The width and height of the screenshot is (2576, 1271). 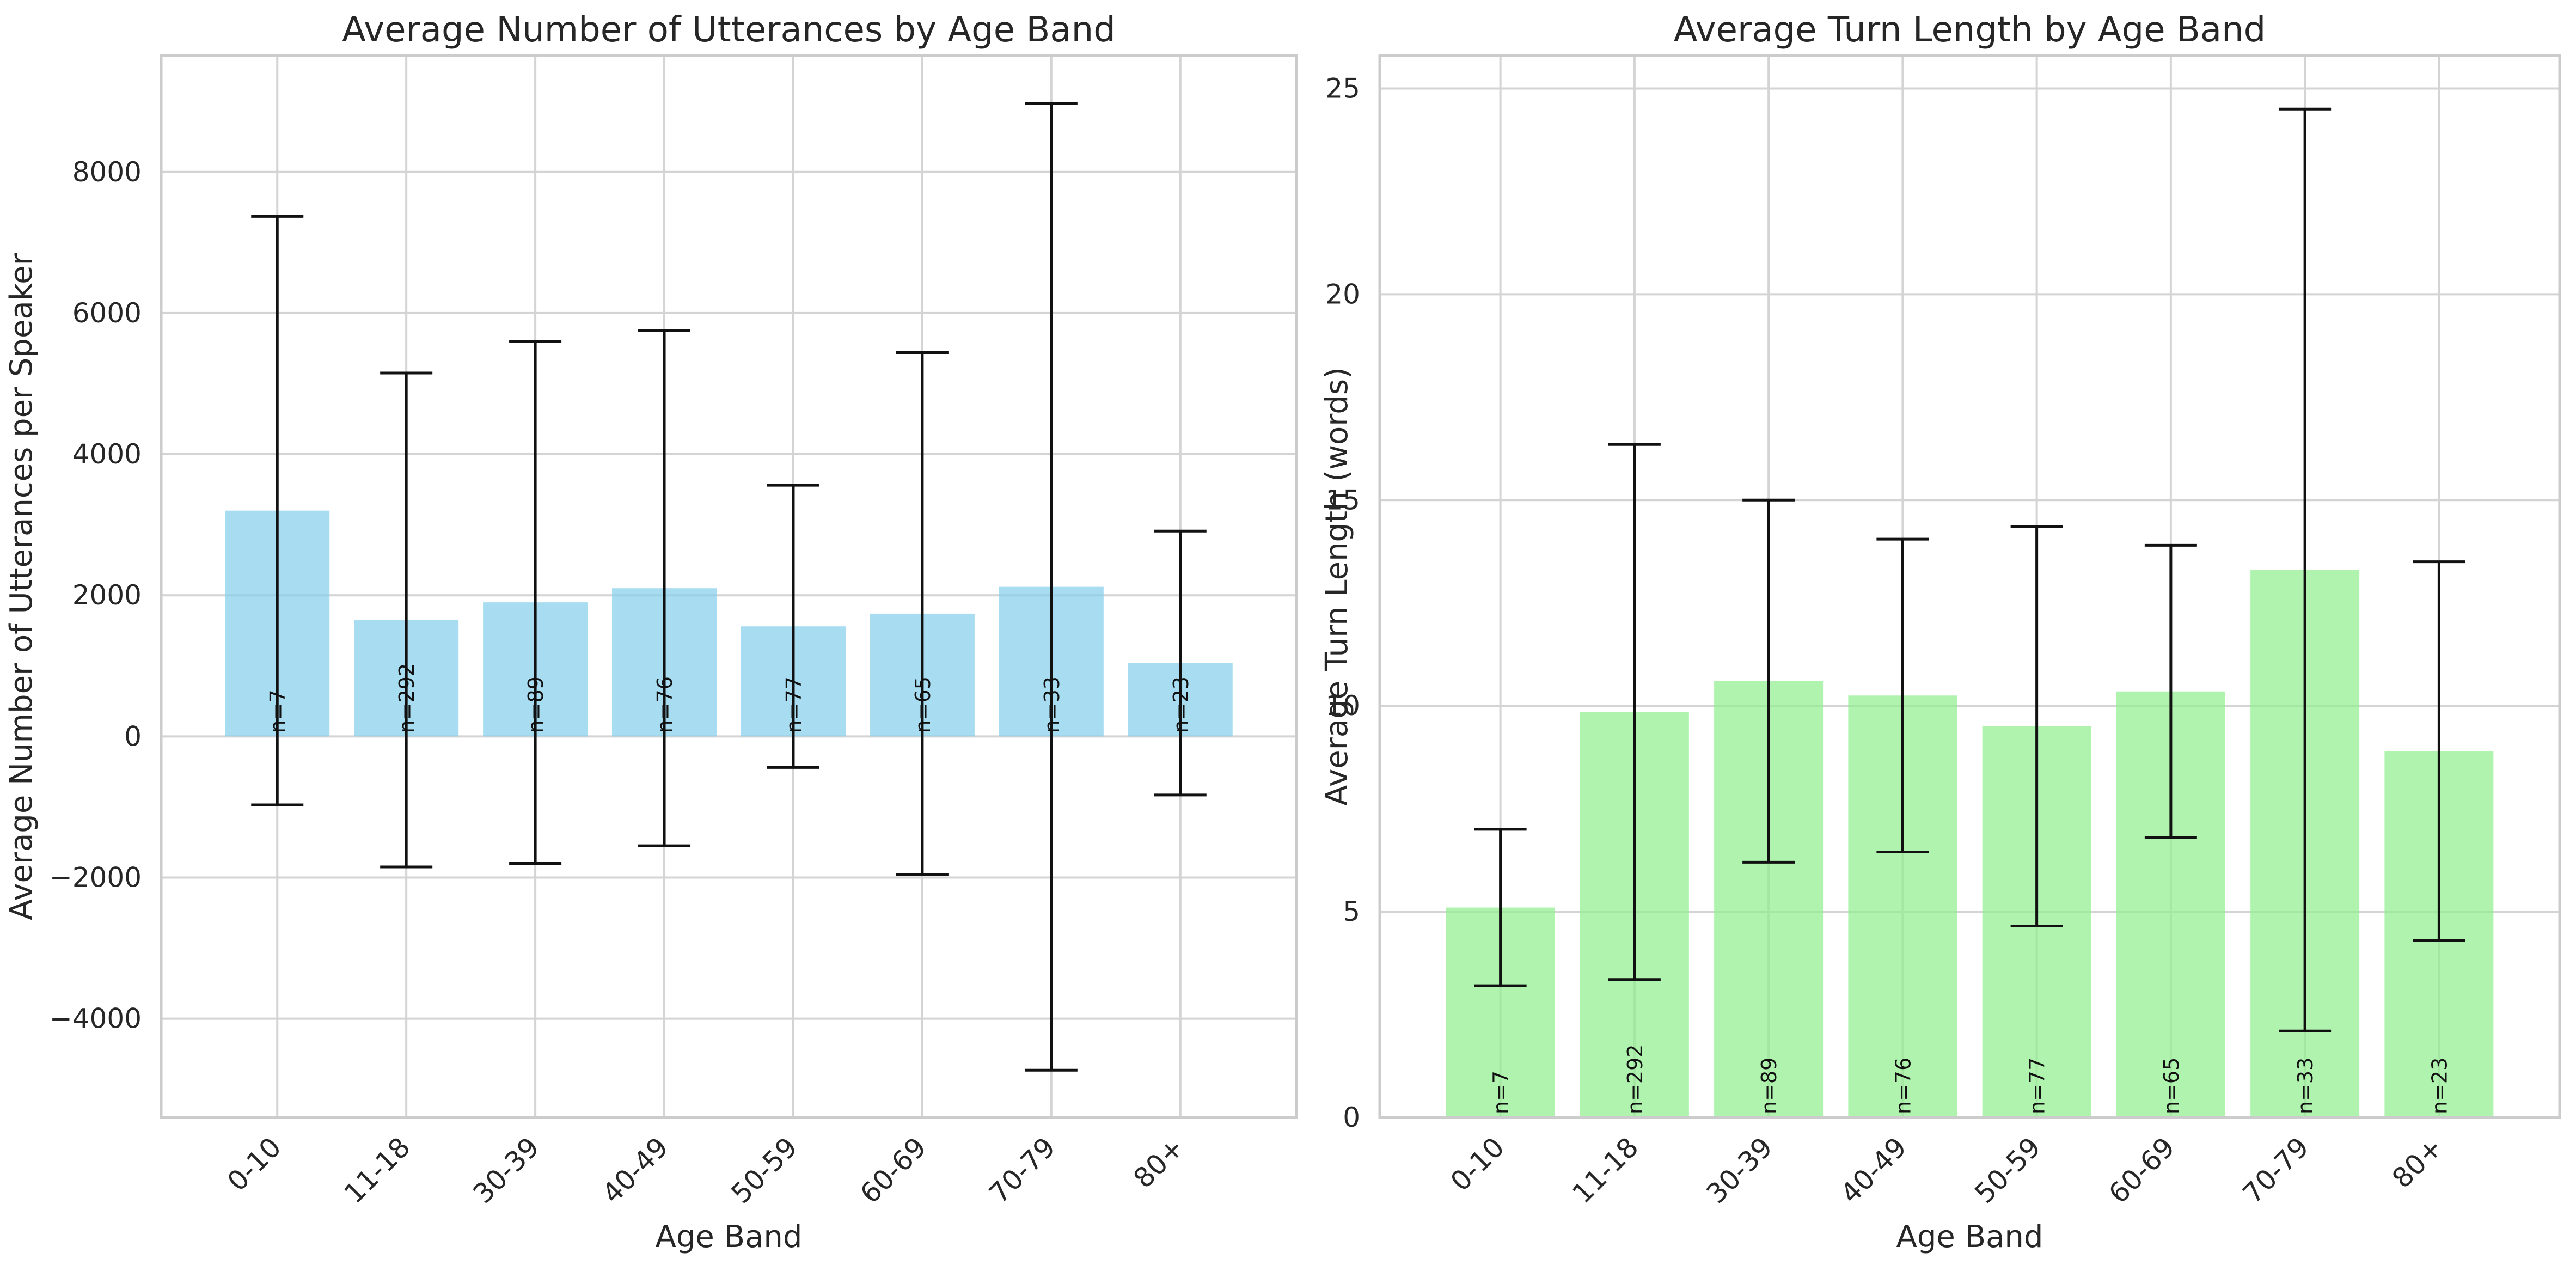 What do you see at coordinates (1351, 912) in the screenshot?
I see `y-tick-label: 5` at bounding box center [1351, 912].